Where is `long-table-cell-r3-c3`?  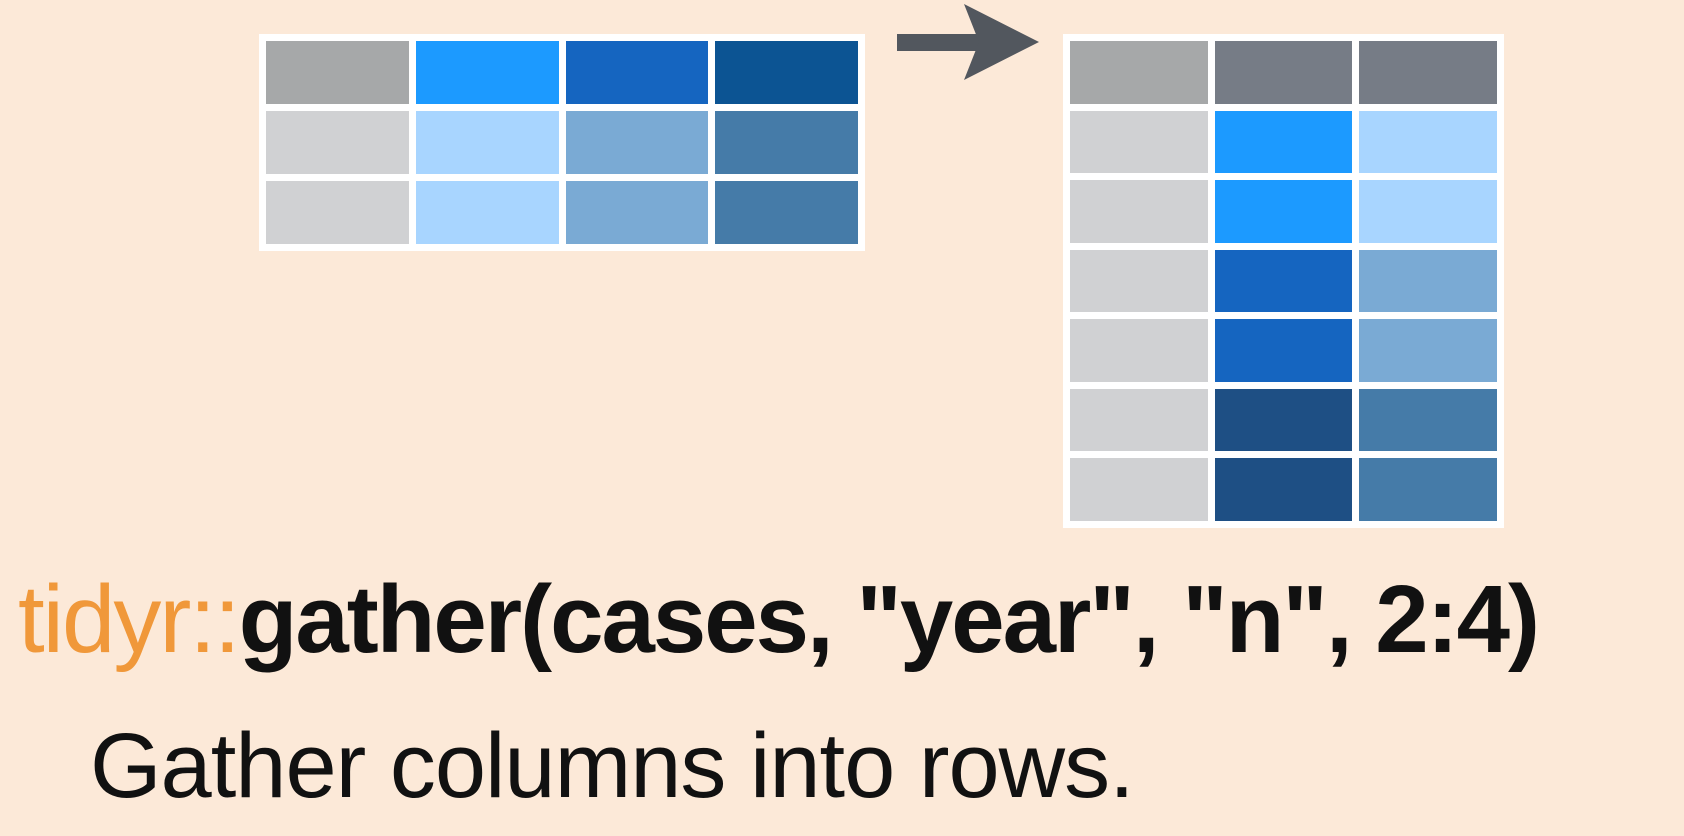 long-table-cell-r3-c3 is located at coordinates (1428, 211).